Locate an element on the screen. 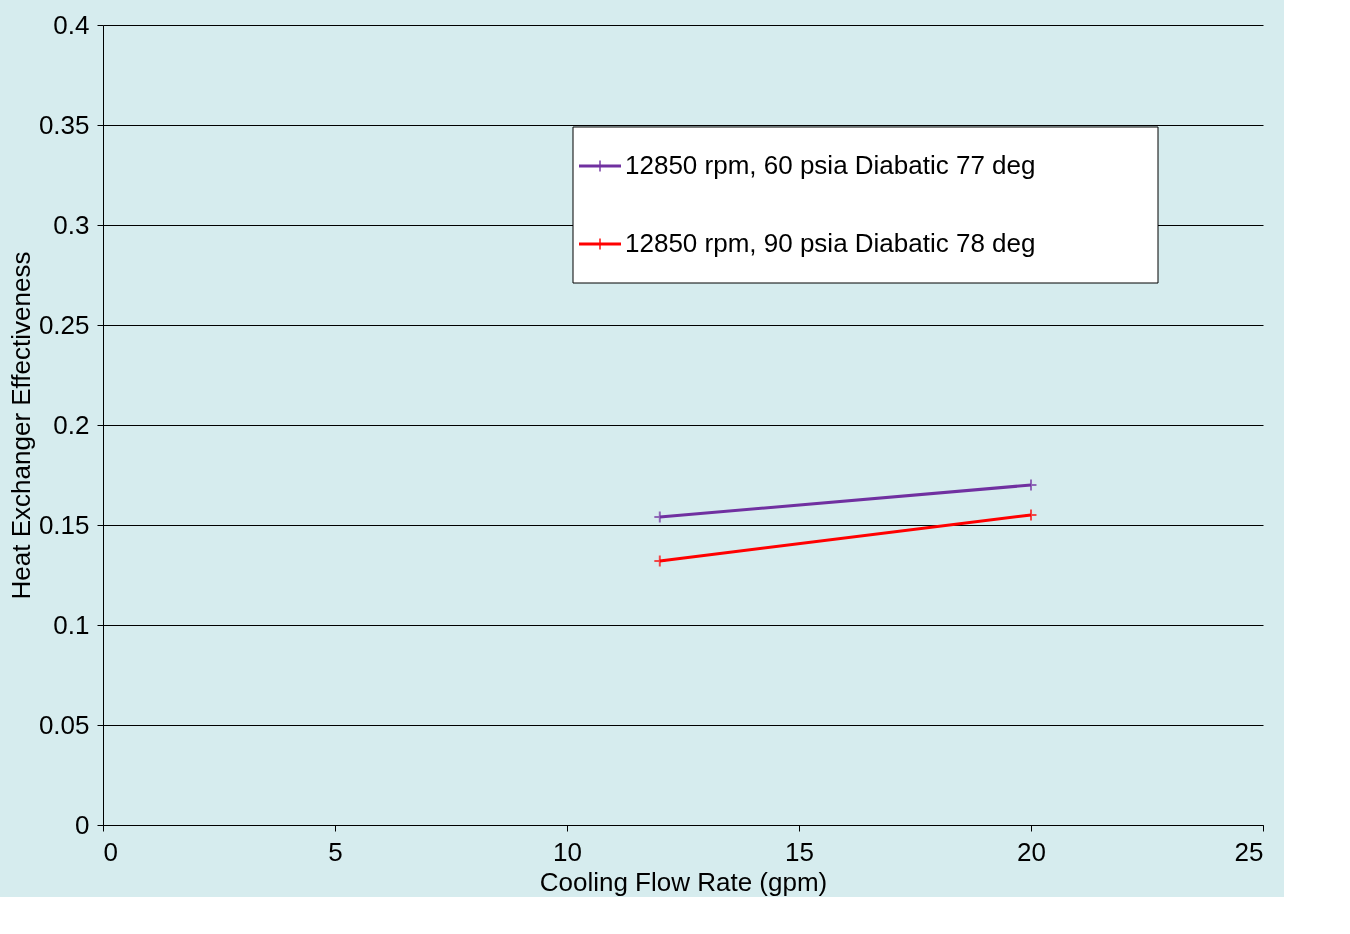 Image resolution: width=1350 pixels, height=934 pixels. y-tick-label: 0.05 is located at coordinates (64, 724).